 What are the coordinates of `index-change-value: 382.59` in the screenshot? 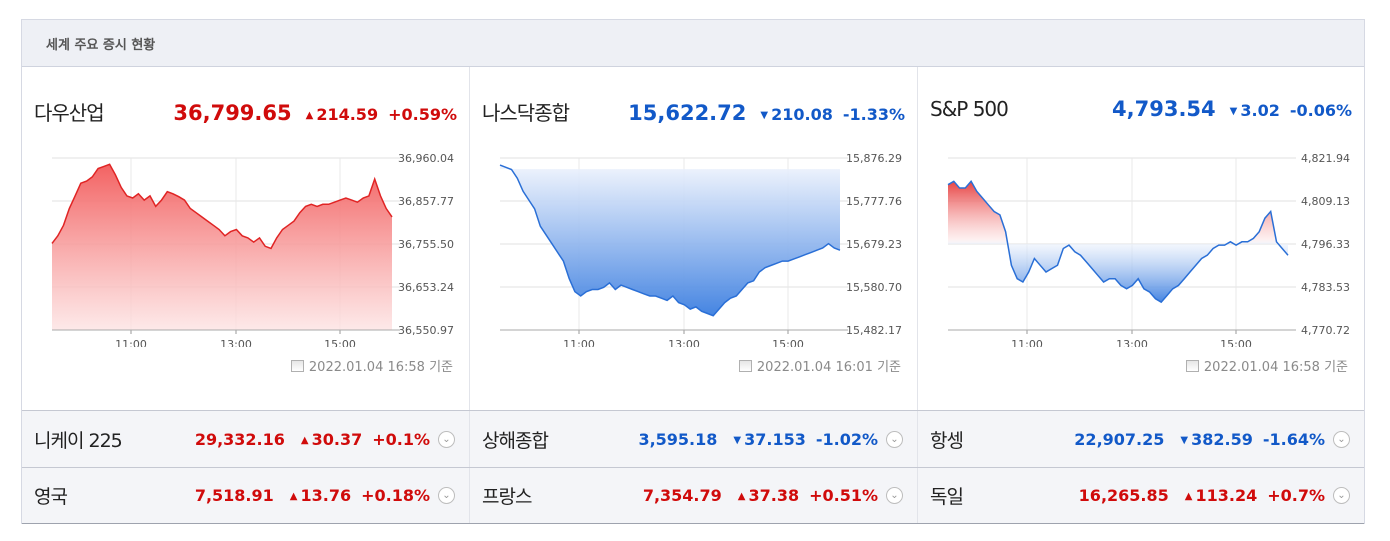 It's located at (1222, 439).